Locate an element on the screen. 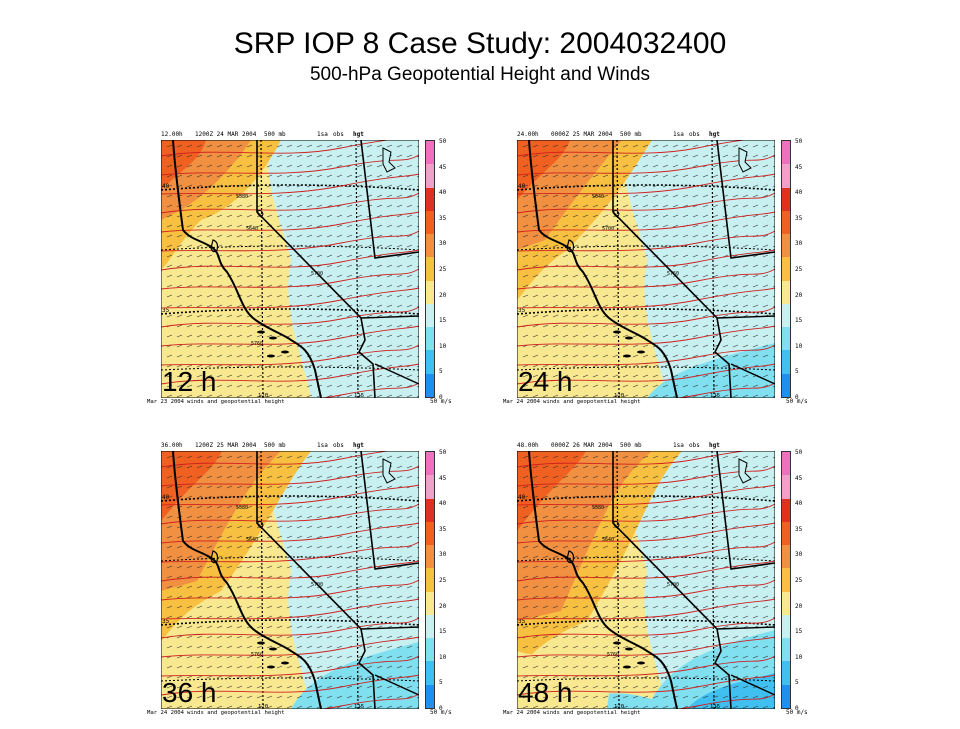 The image size is (960, 729). panel-lead-time: 12.00h is located at coordinates (172, 134).